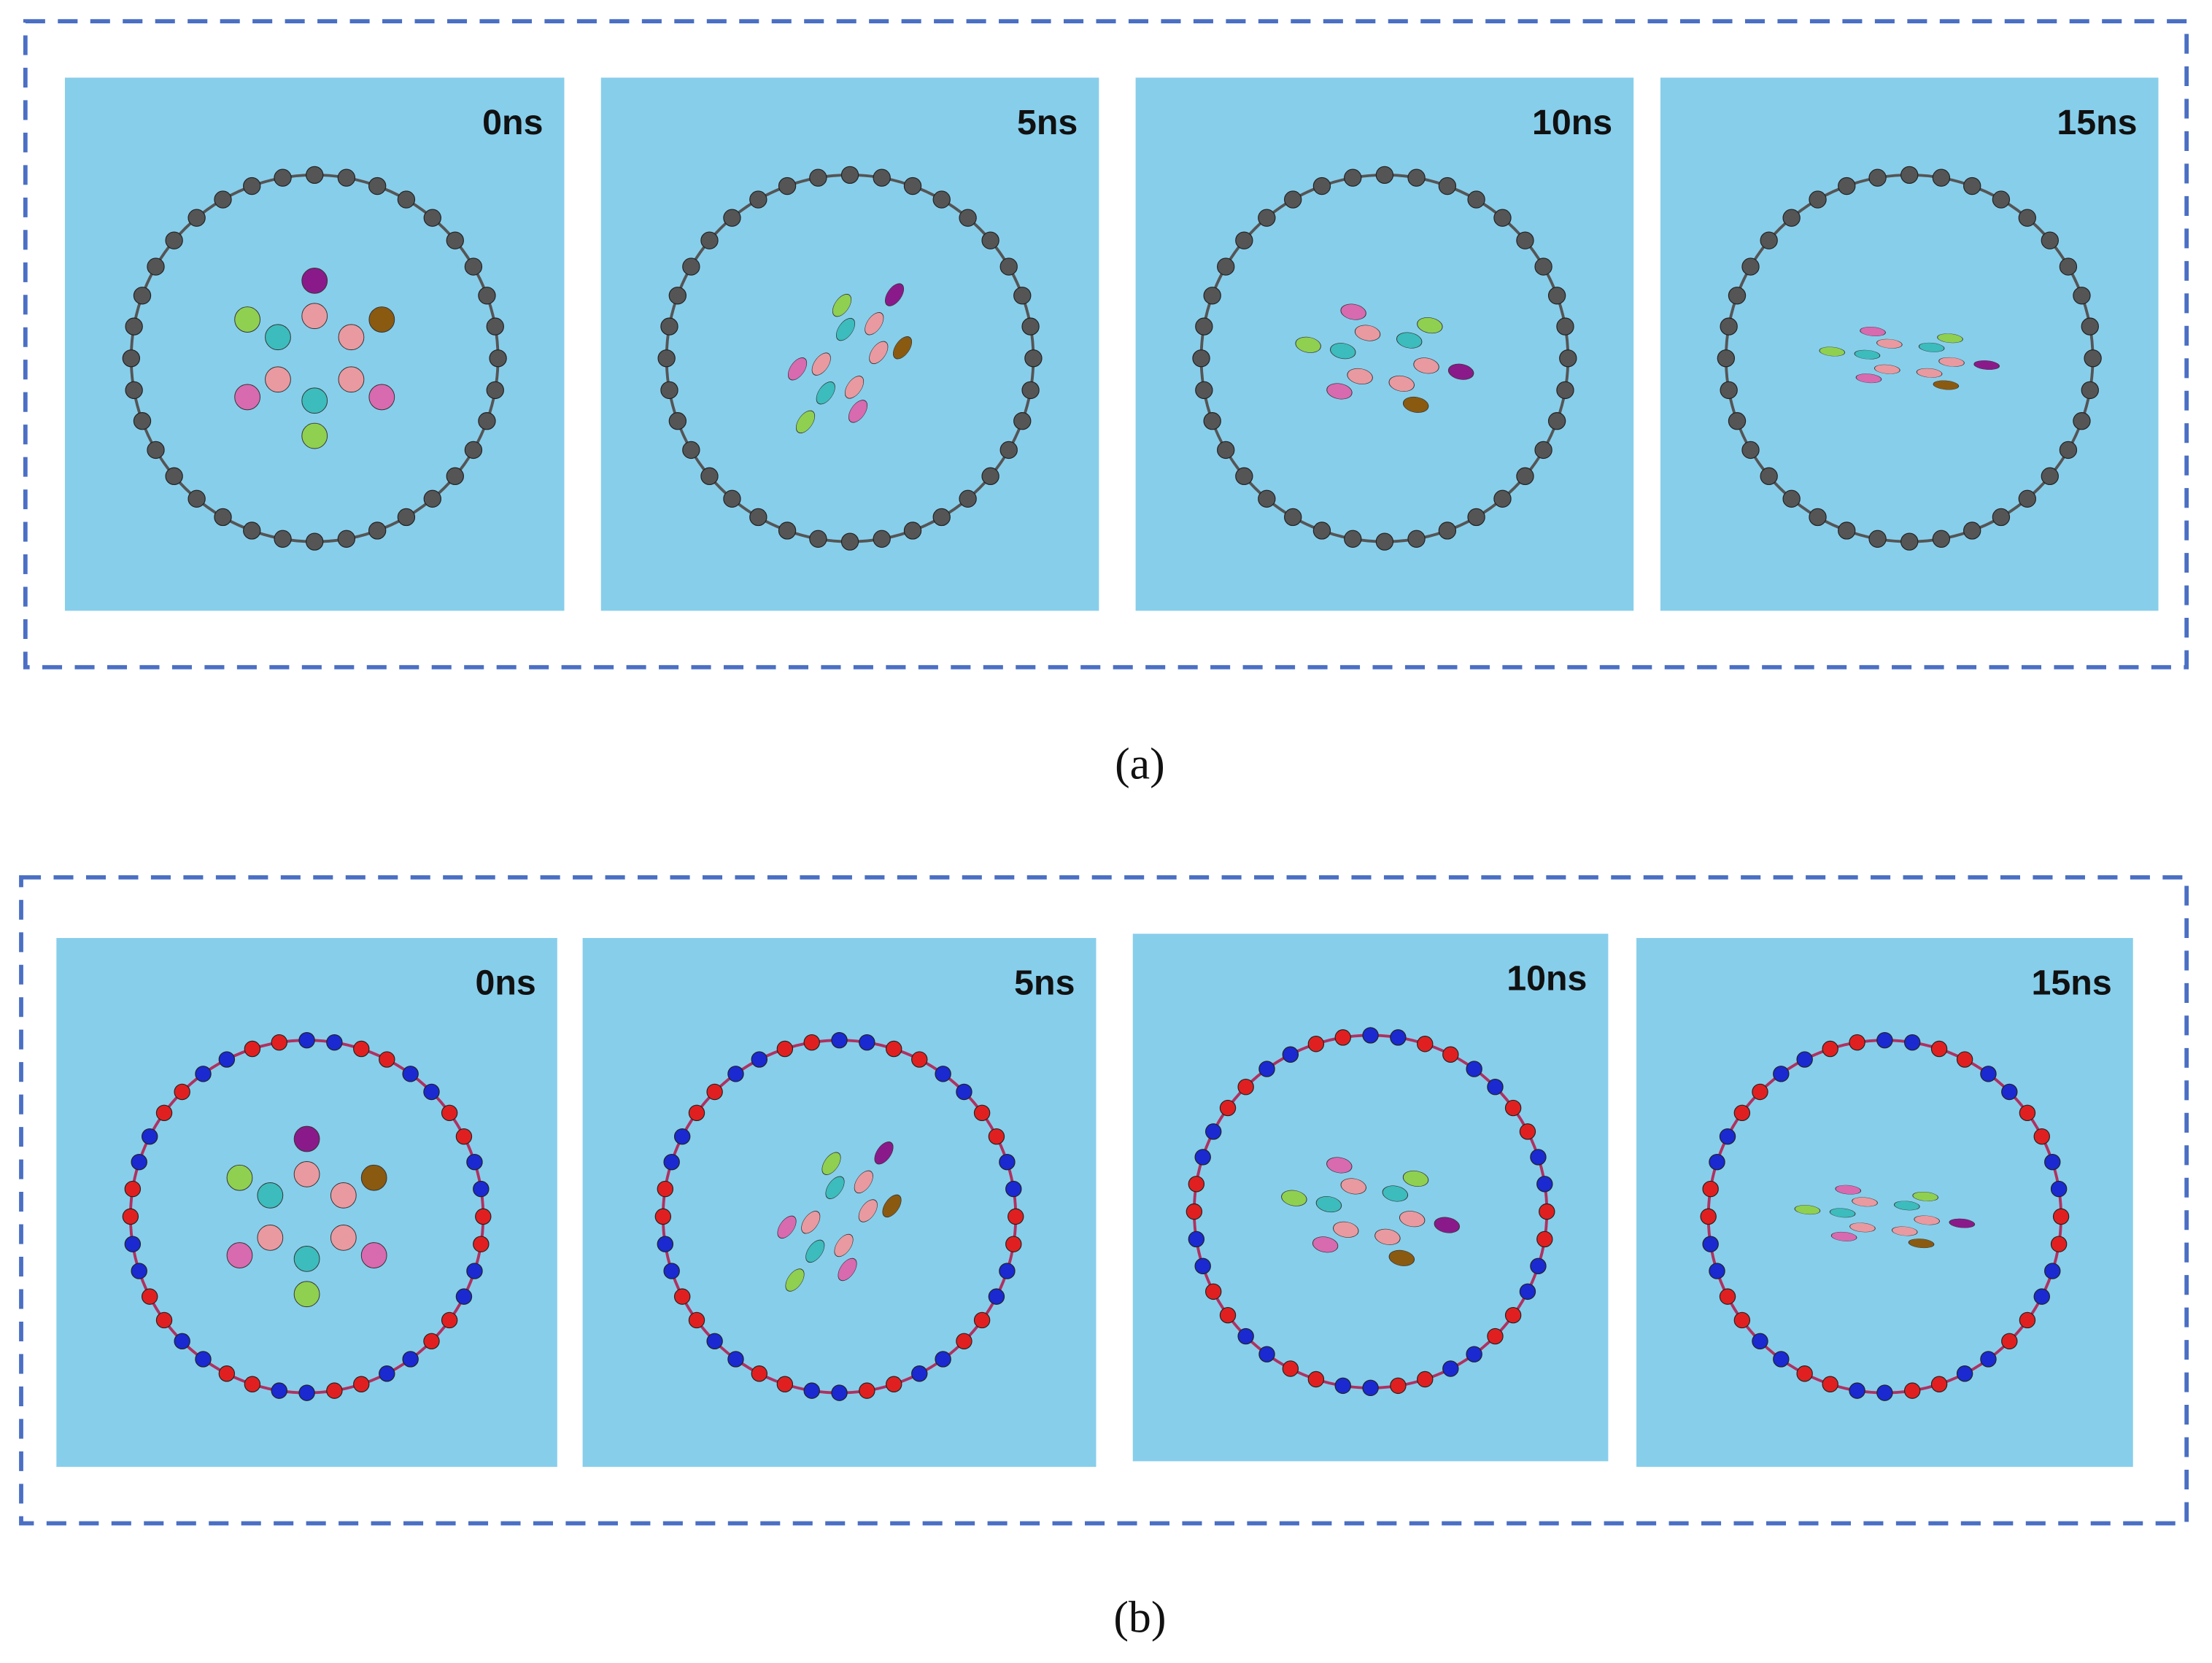 The image size is (2212, 1663). What do you see at coordinates (1885, 1202) in the screenshot?
I see `snapshot-background` at bounding box center [1885, 1202].